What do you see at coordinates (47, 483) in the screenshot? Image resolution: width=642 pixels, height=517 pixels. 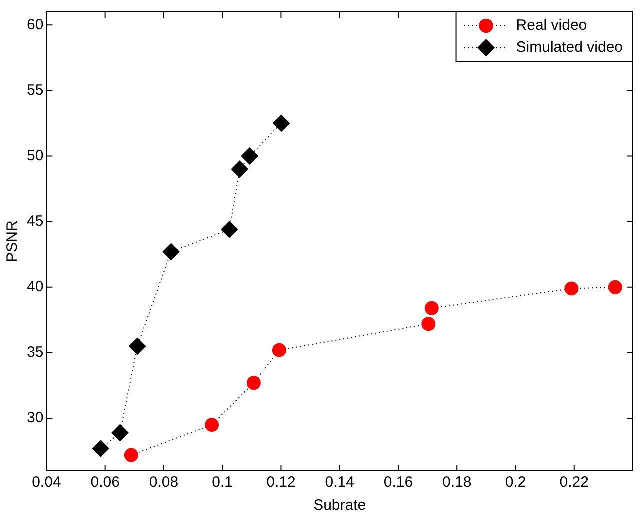 I see `x-tick-label: 0.04` at bounding box center [47, 483].